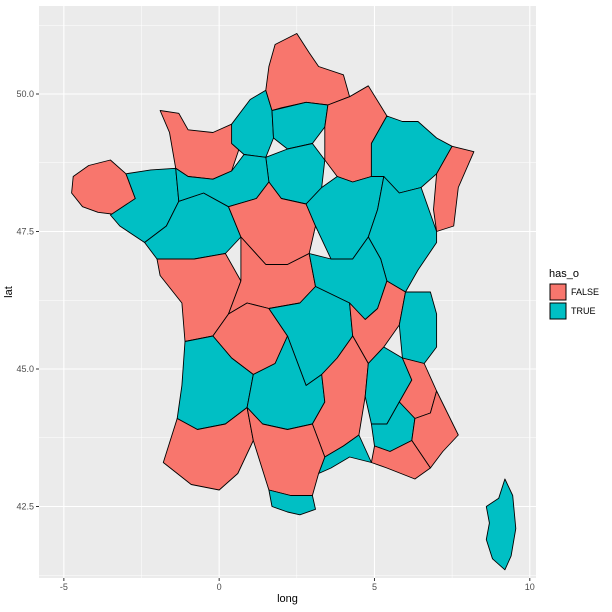  I want to click on legend-label-true: TRUE, so click(583, 311).